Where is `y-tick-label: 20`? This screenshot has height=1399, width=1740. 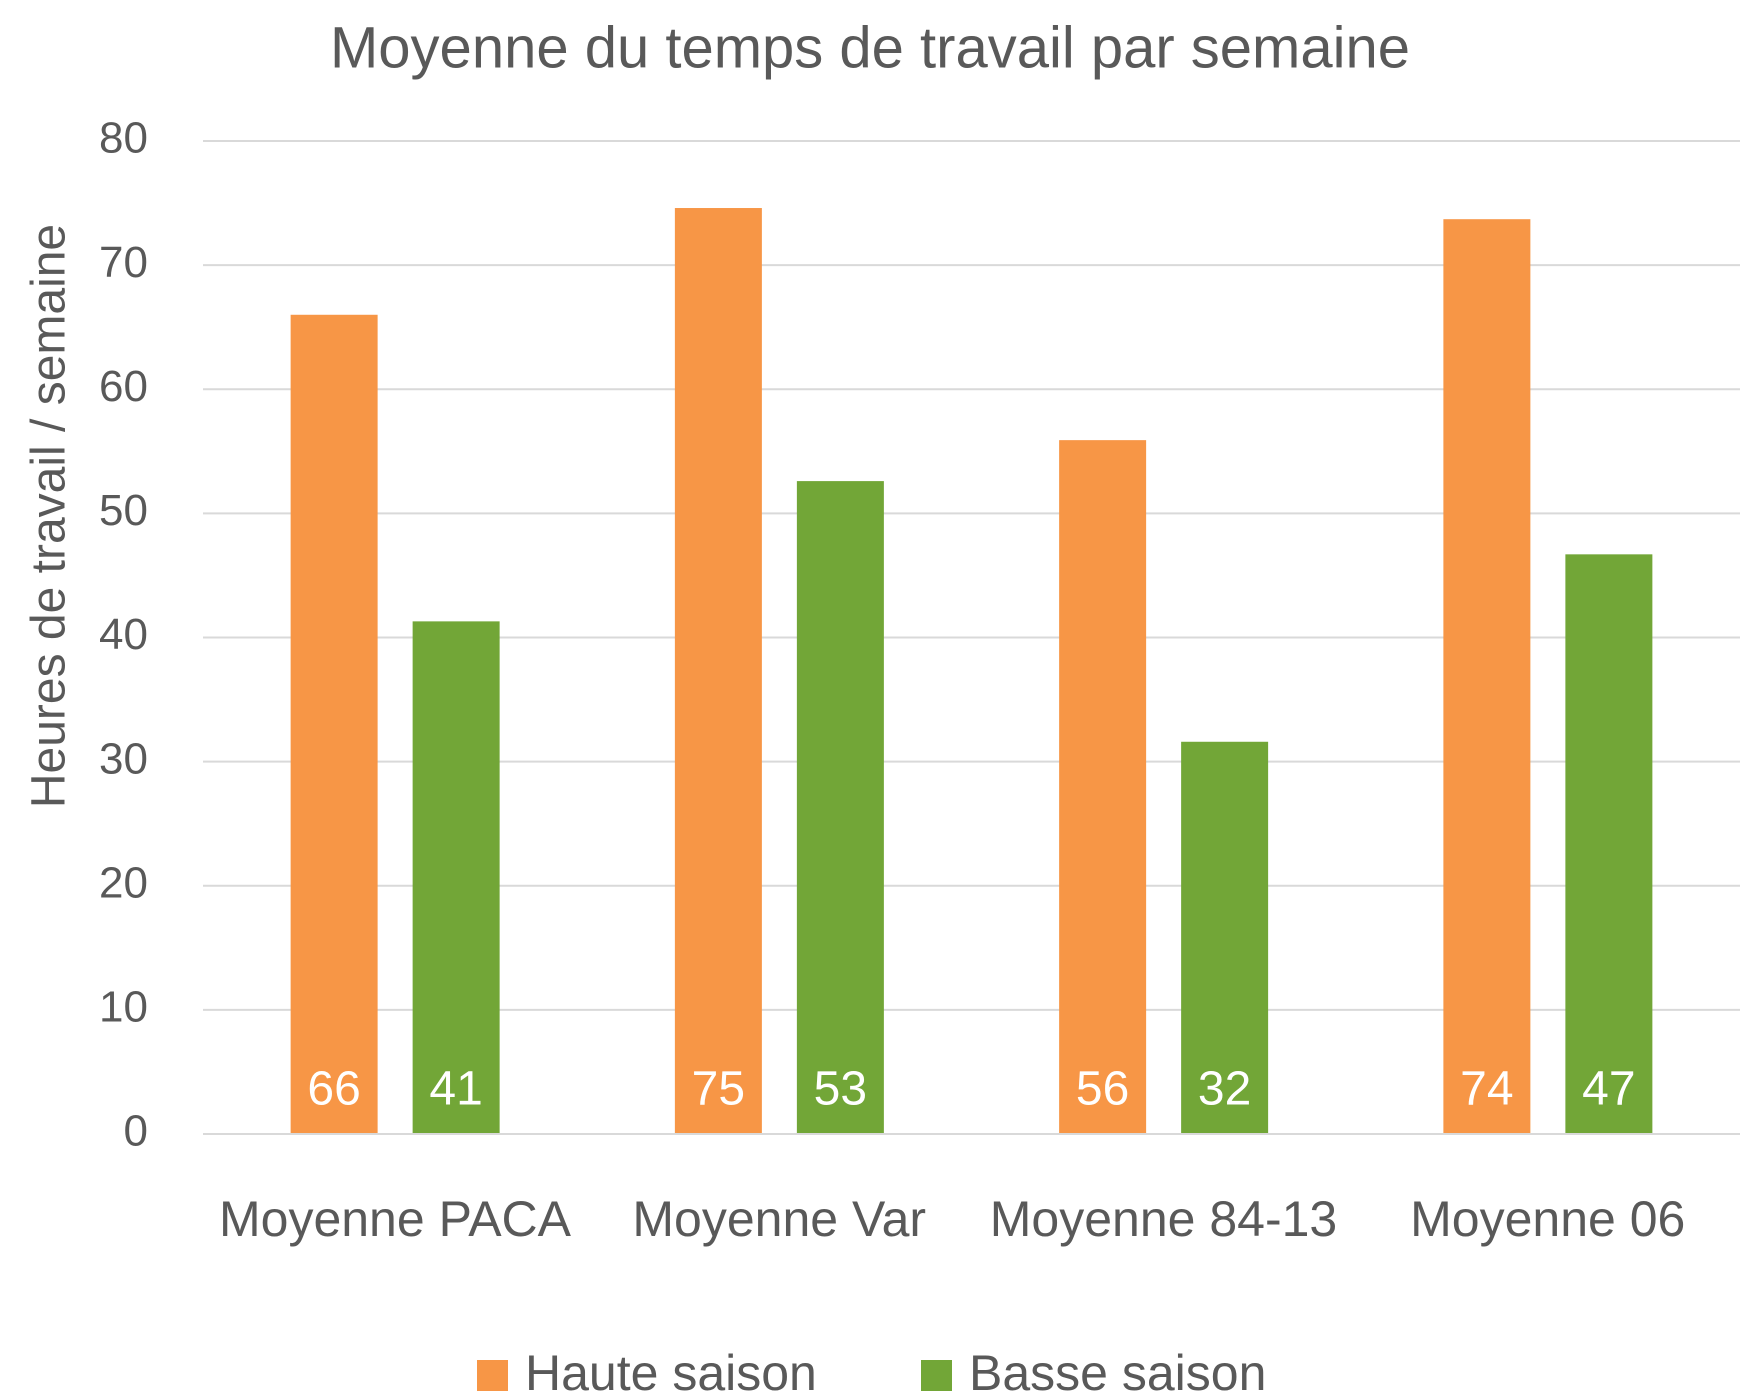 y-tick-label: 20 is located at coordinates (123, 882).